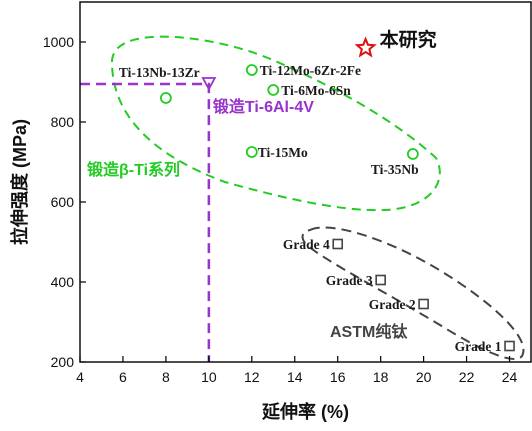  What do you see at coordinates (369, 331) in the screenshot?
I see `astm-group-label: ASTM纯钛` at bounding box center [369, 331].